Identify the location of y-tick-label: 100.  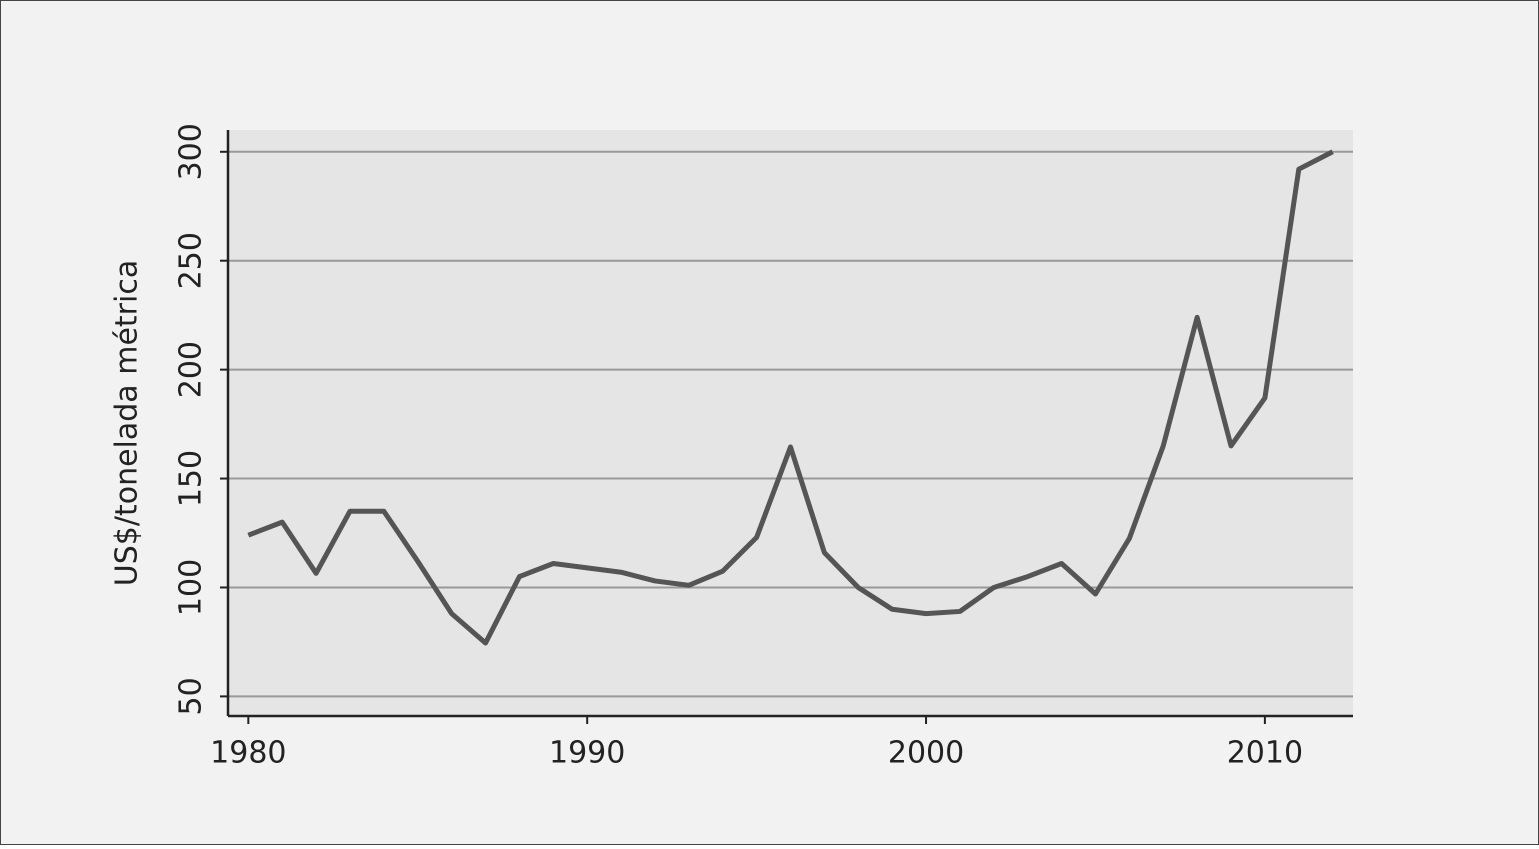
(191, 587).